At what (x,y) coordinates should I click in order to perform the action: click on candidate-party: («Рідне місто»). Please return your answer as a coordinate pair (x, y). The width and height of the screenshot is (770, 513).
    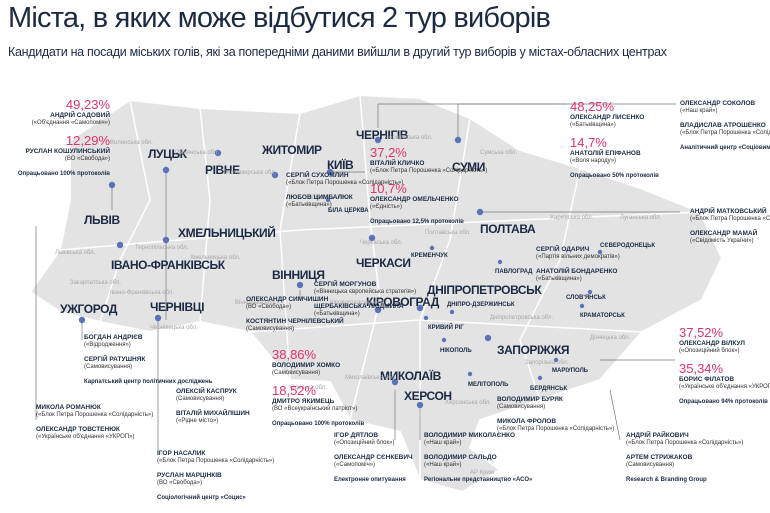
    Looking at the image, I should click on (197, 421).